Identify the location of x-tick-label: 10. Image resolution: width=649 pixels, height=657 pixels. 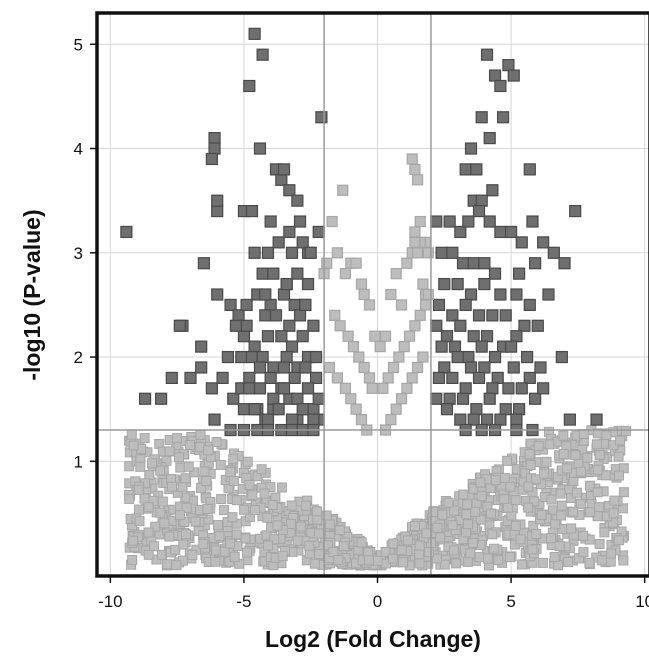
(642, 601).